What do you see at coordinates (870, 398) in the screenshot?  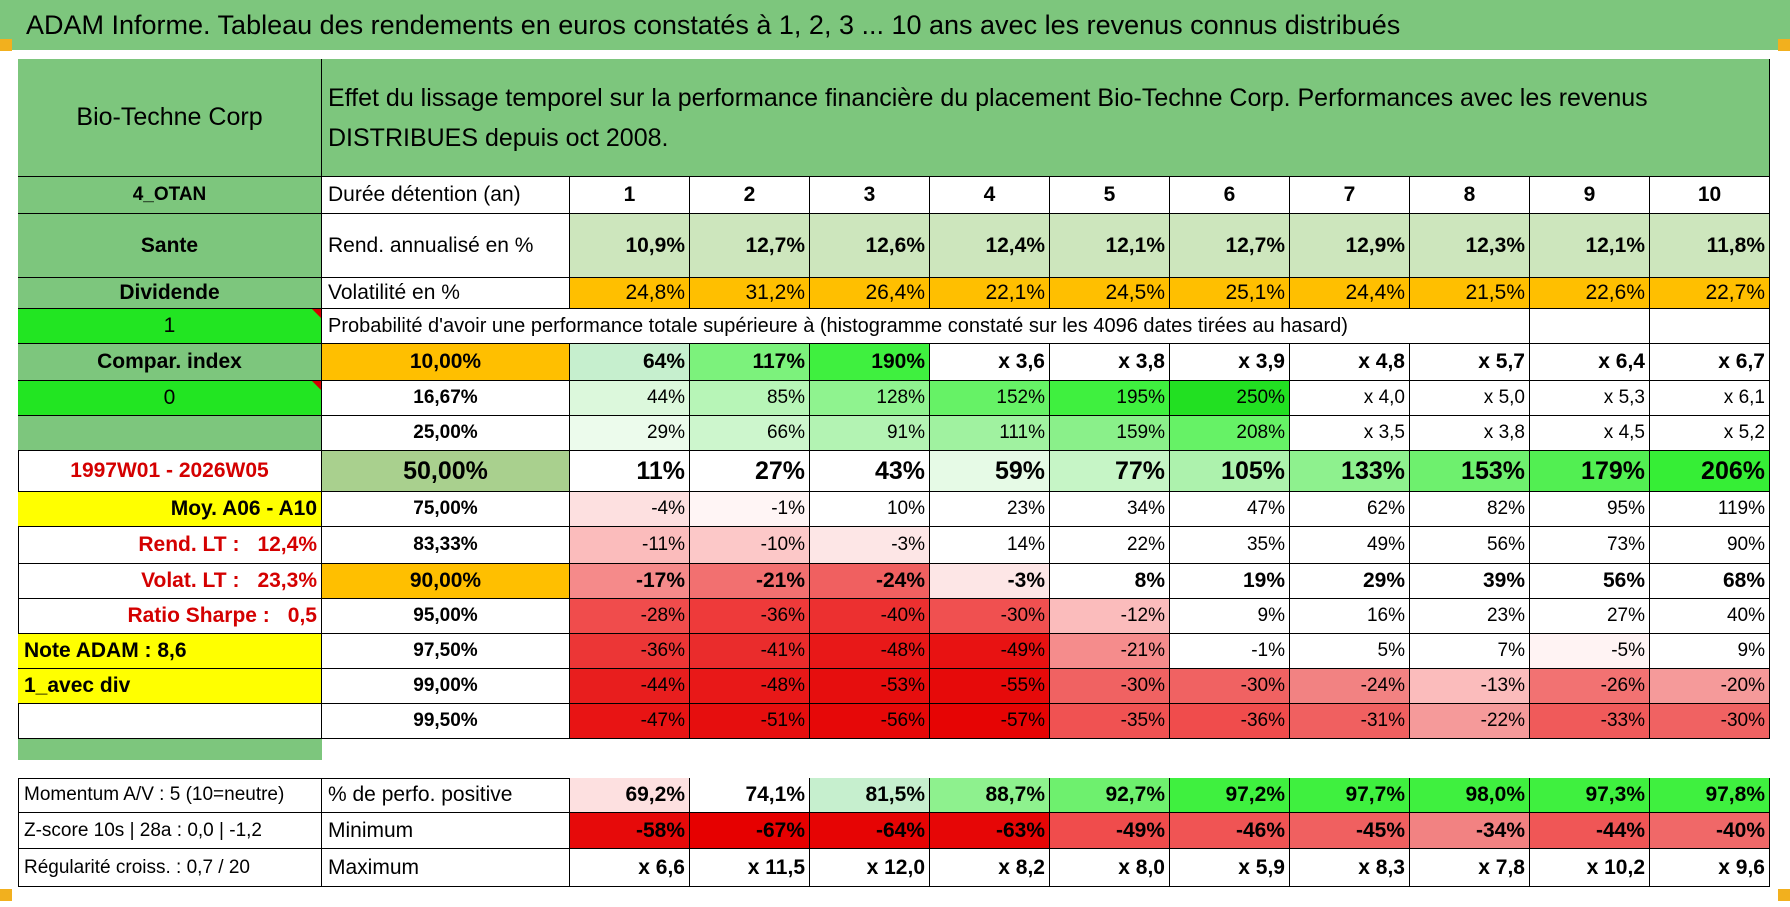 I see `quantile-value: 128%` at bounding box center [870, 398].